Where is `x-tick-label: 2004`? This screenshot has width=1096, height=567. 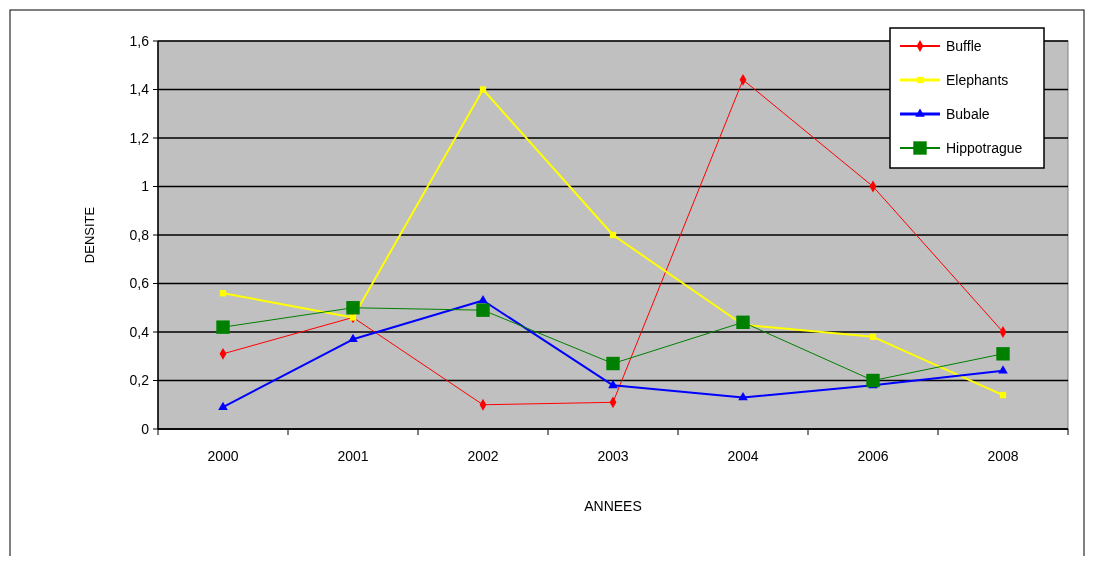
x-tick-label: 2004 is located at coordinates (743, 456).